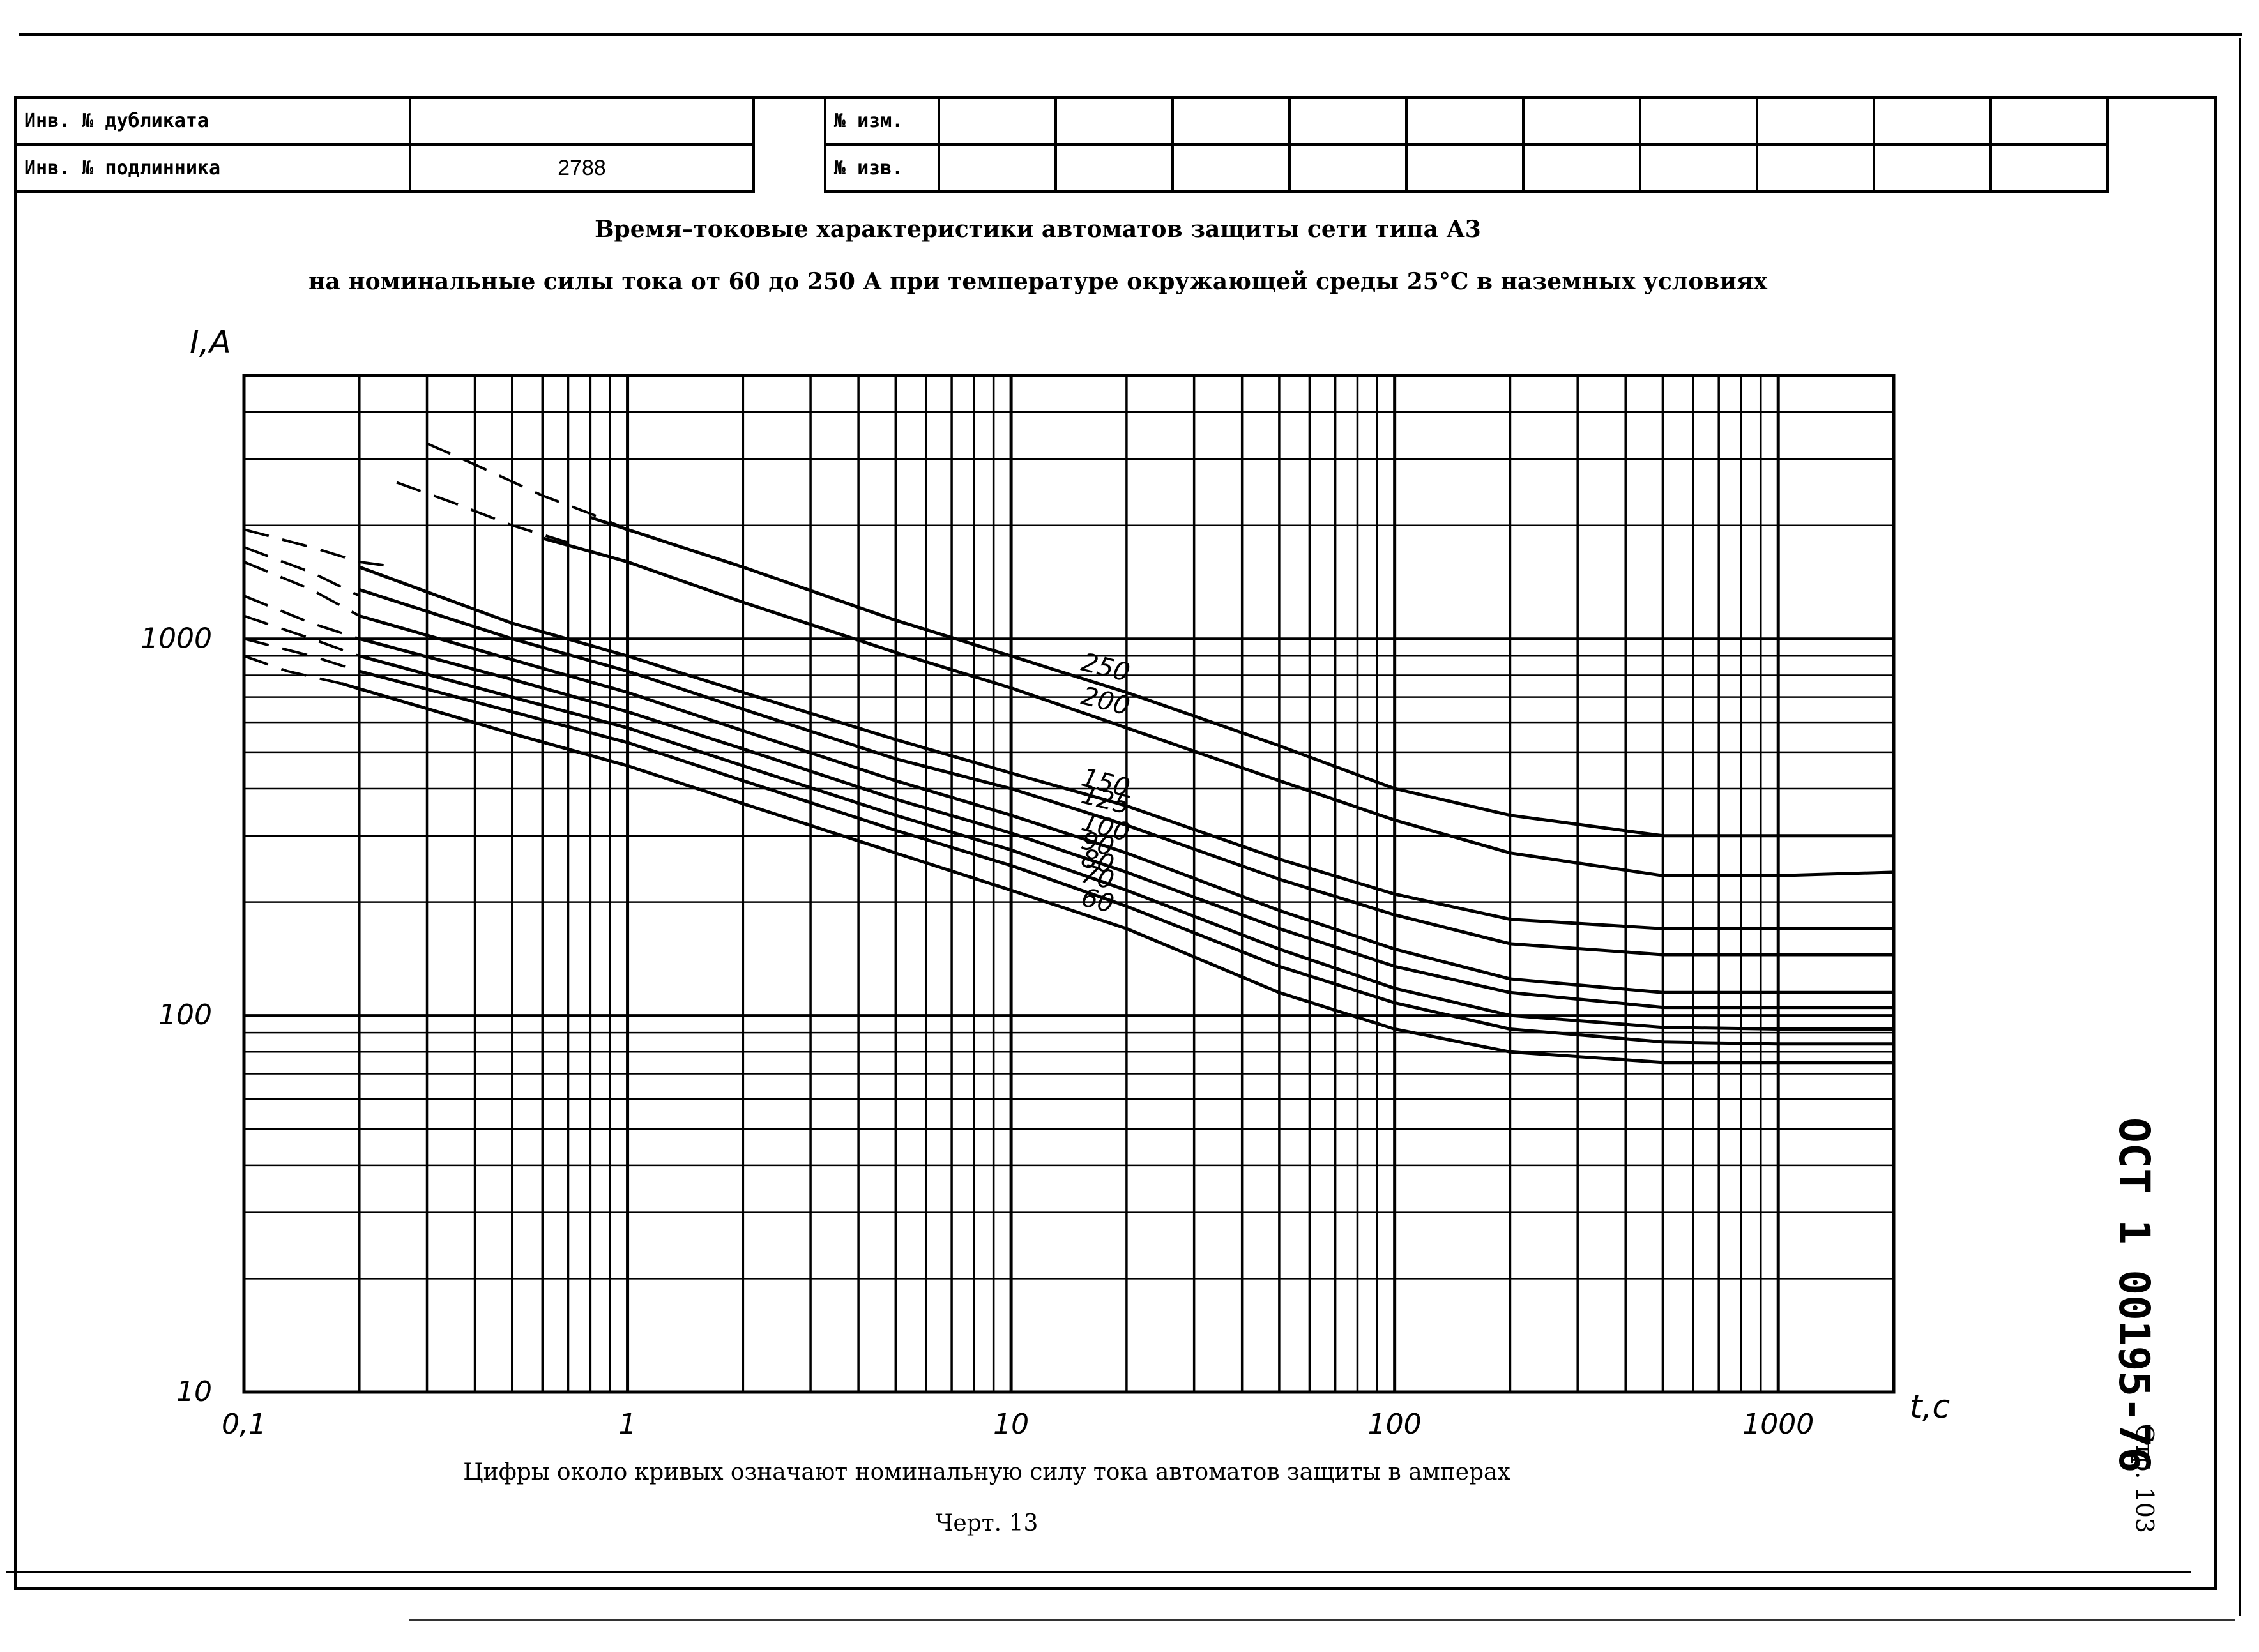 This screenshot has height=1652, width=2259. What do you see at coordinates (882, 168) in the screenshot?
I see `revision-label-notice: № изв.` at bounding box center [882, 168].